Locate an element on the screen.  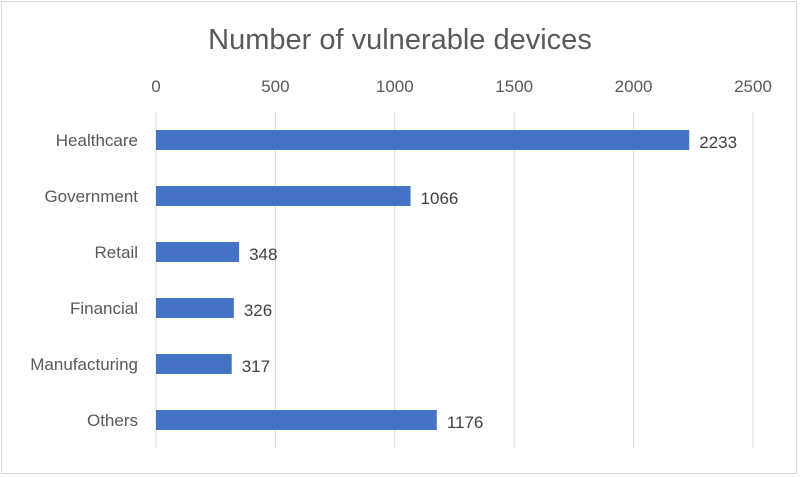
bar-financial is located at coordinates (195, 308).